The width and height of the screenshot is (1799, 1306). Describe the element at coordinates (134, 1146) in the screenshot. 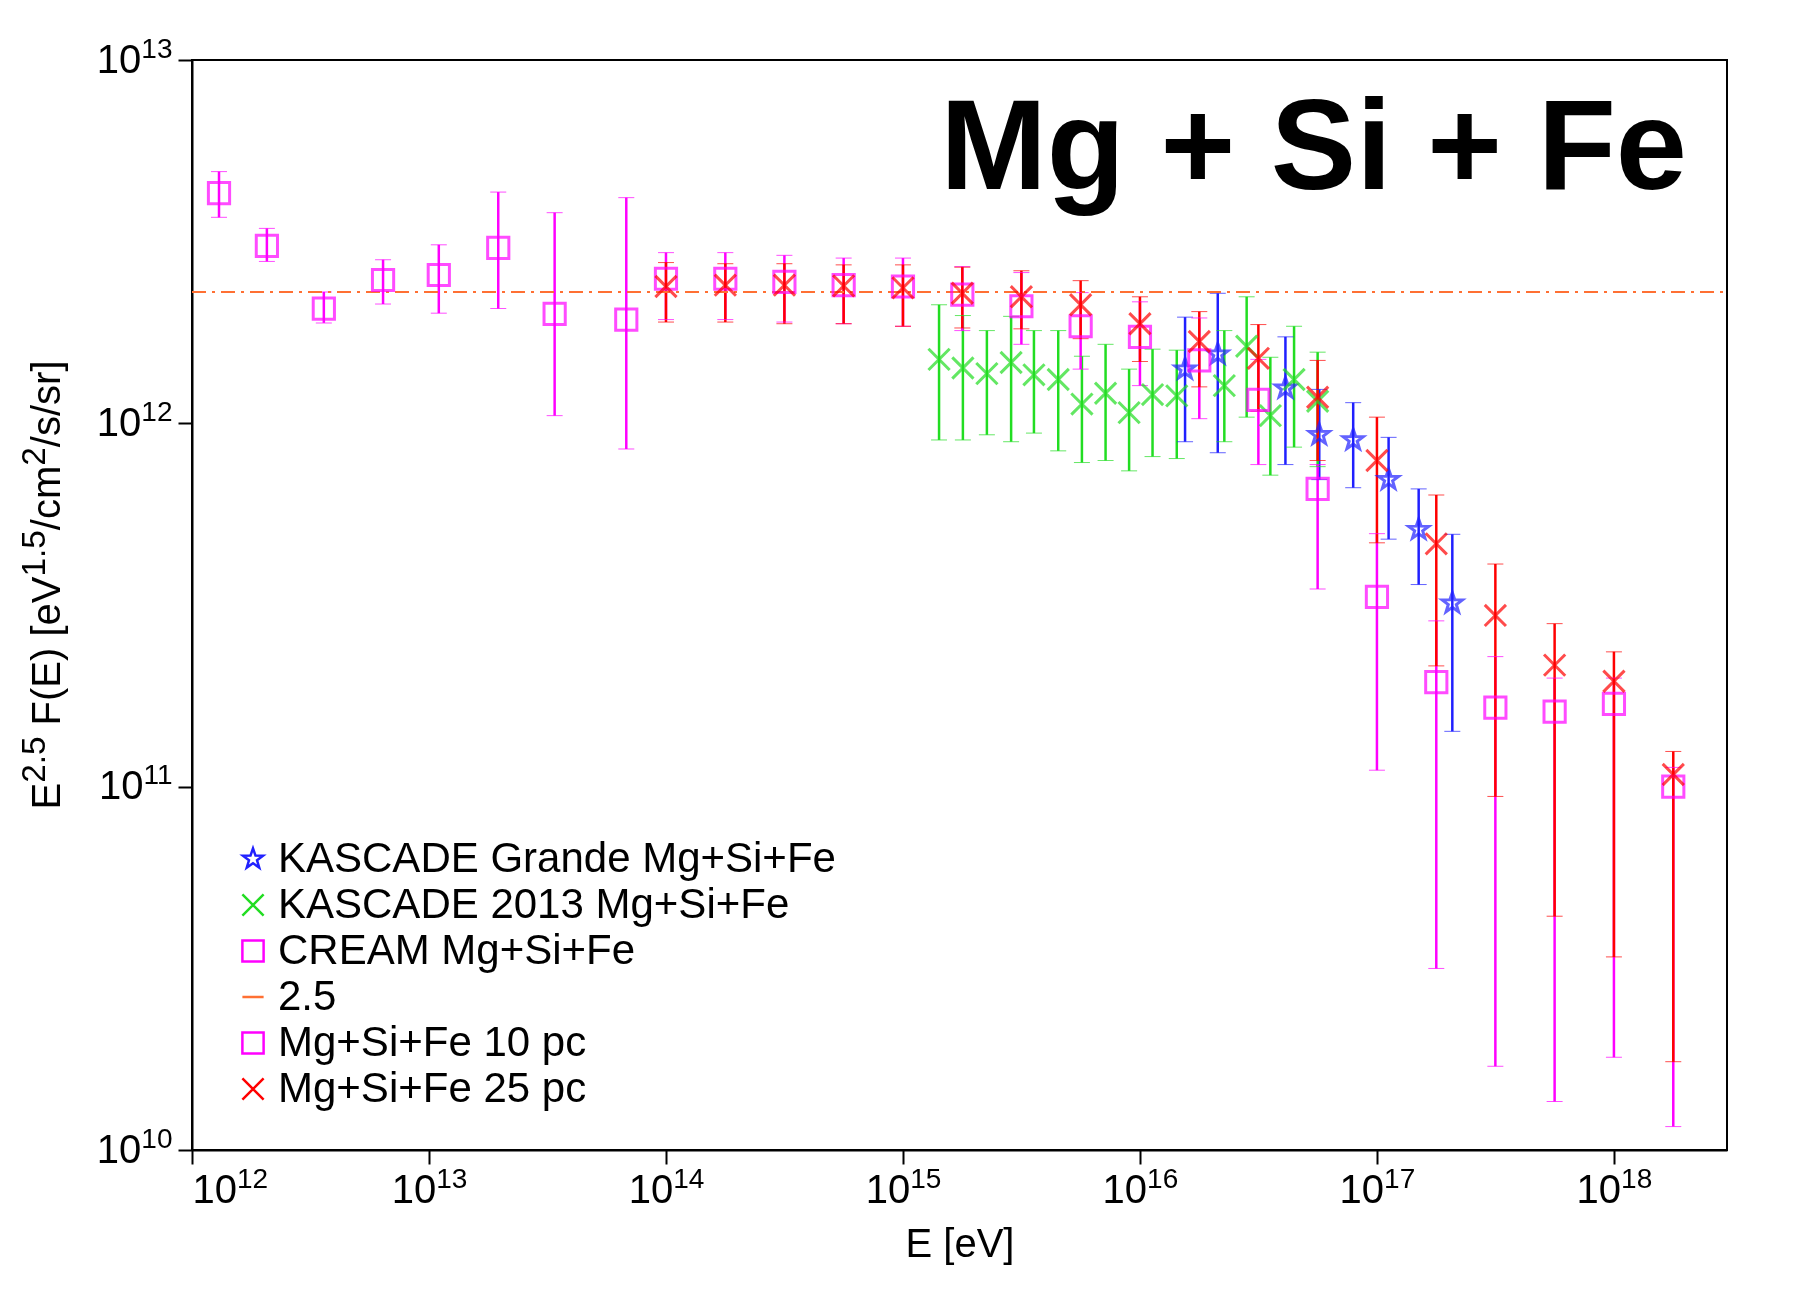

I see `y-tick-label: 10$^{10}$` at that location.